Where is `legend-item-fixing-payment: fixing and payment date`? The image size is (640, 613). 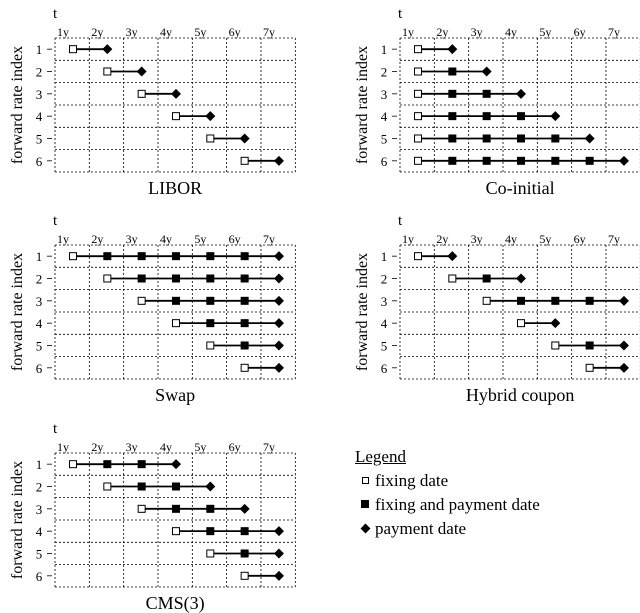
legend-item-fixing-payment: fixing and payment date is located at coordinates (447, 504).